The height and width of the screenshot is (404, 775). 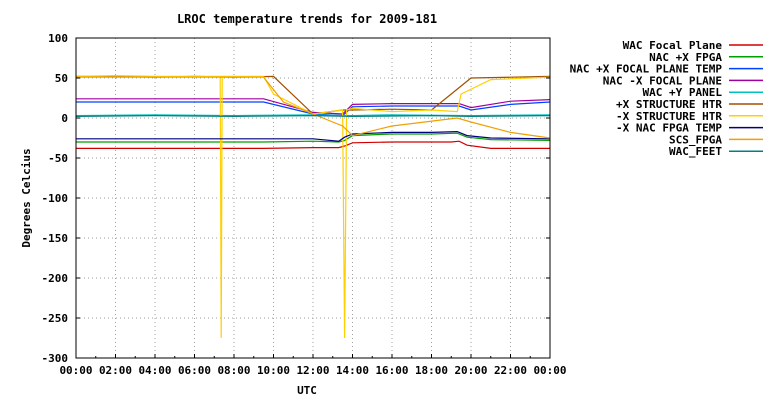 I want to click on chart-title: LROC temperature trends for 2009-181, so click(x=307, y=19).